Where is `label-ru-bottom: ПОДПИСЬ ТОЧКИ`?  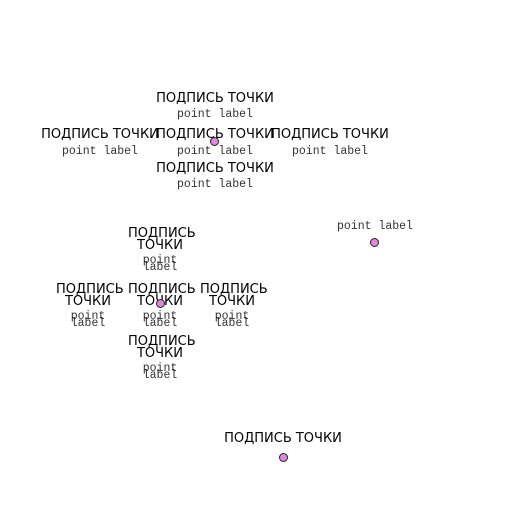
label-ru-bottom: ПОДПИСЬ ТОЧКИ is located at coordinates (283, 438).